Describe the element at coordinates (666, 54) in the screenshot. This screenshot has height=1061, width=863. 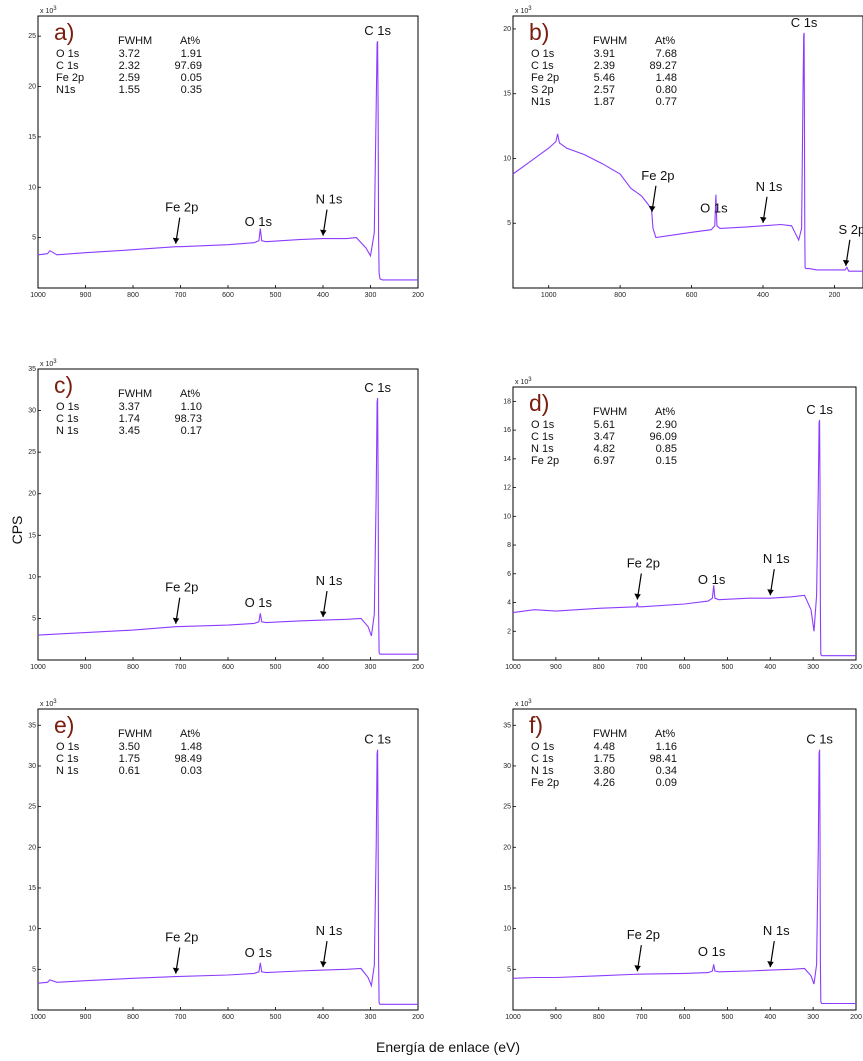
I see `table-cell: 7.68` at that location.